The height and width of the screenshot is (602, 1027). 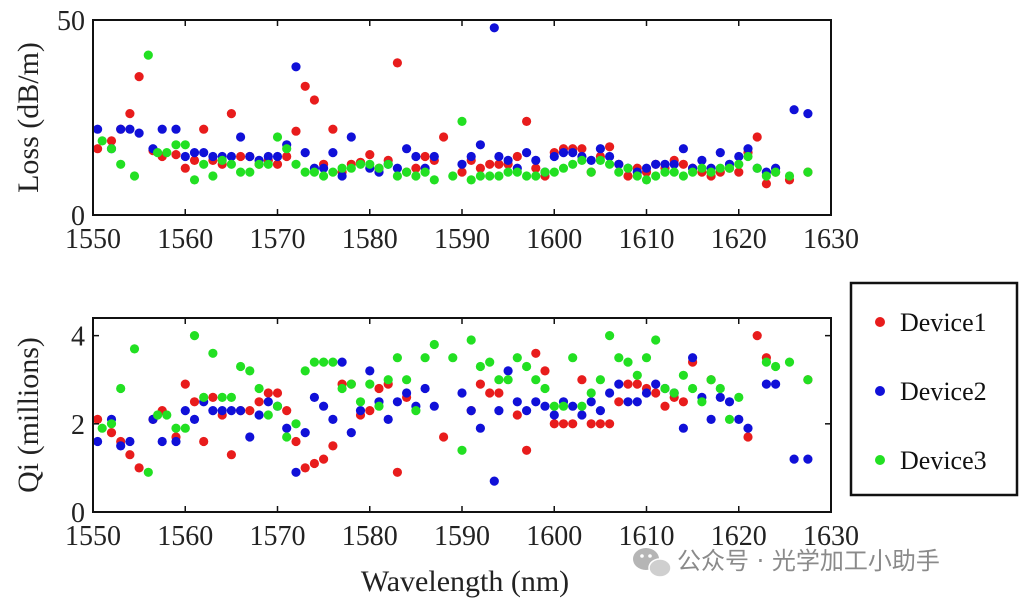 What do you see at coordinates (370, 536) in the screenshot?
I see `qi-xtick-label: 1580` at bounding box center [370, 536].